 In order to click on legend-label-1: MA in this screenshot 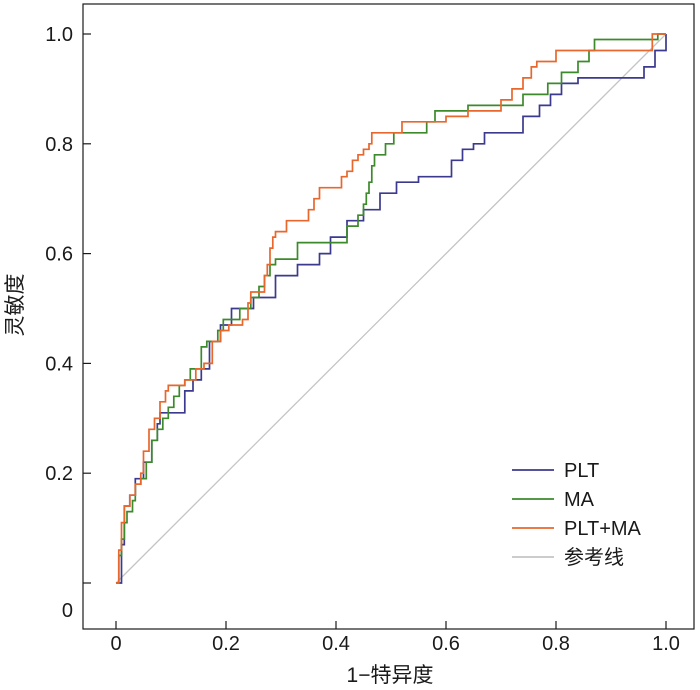, I will do `click(579, 500)`.